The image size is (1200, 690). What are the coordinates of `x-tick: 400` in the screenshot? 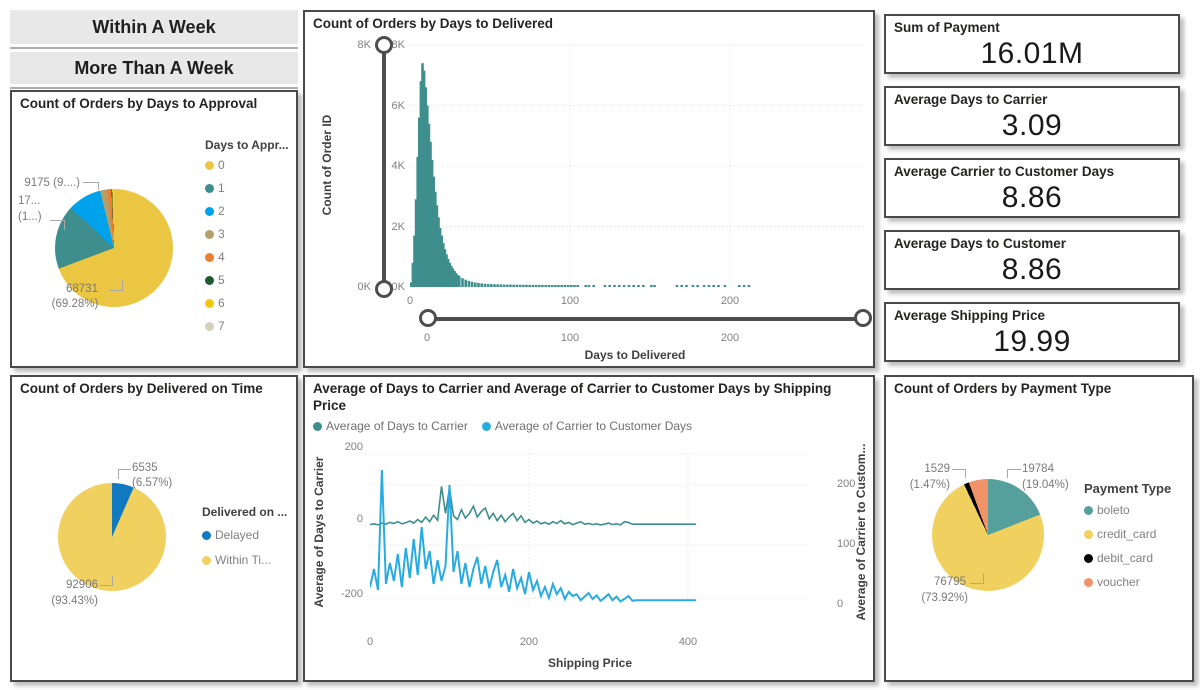 It's located at (688, 642).